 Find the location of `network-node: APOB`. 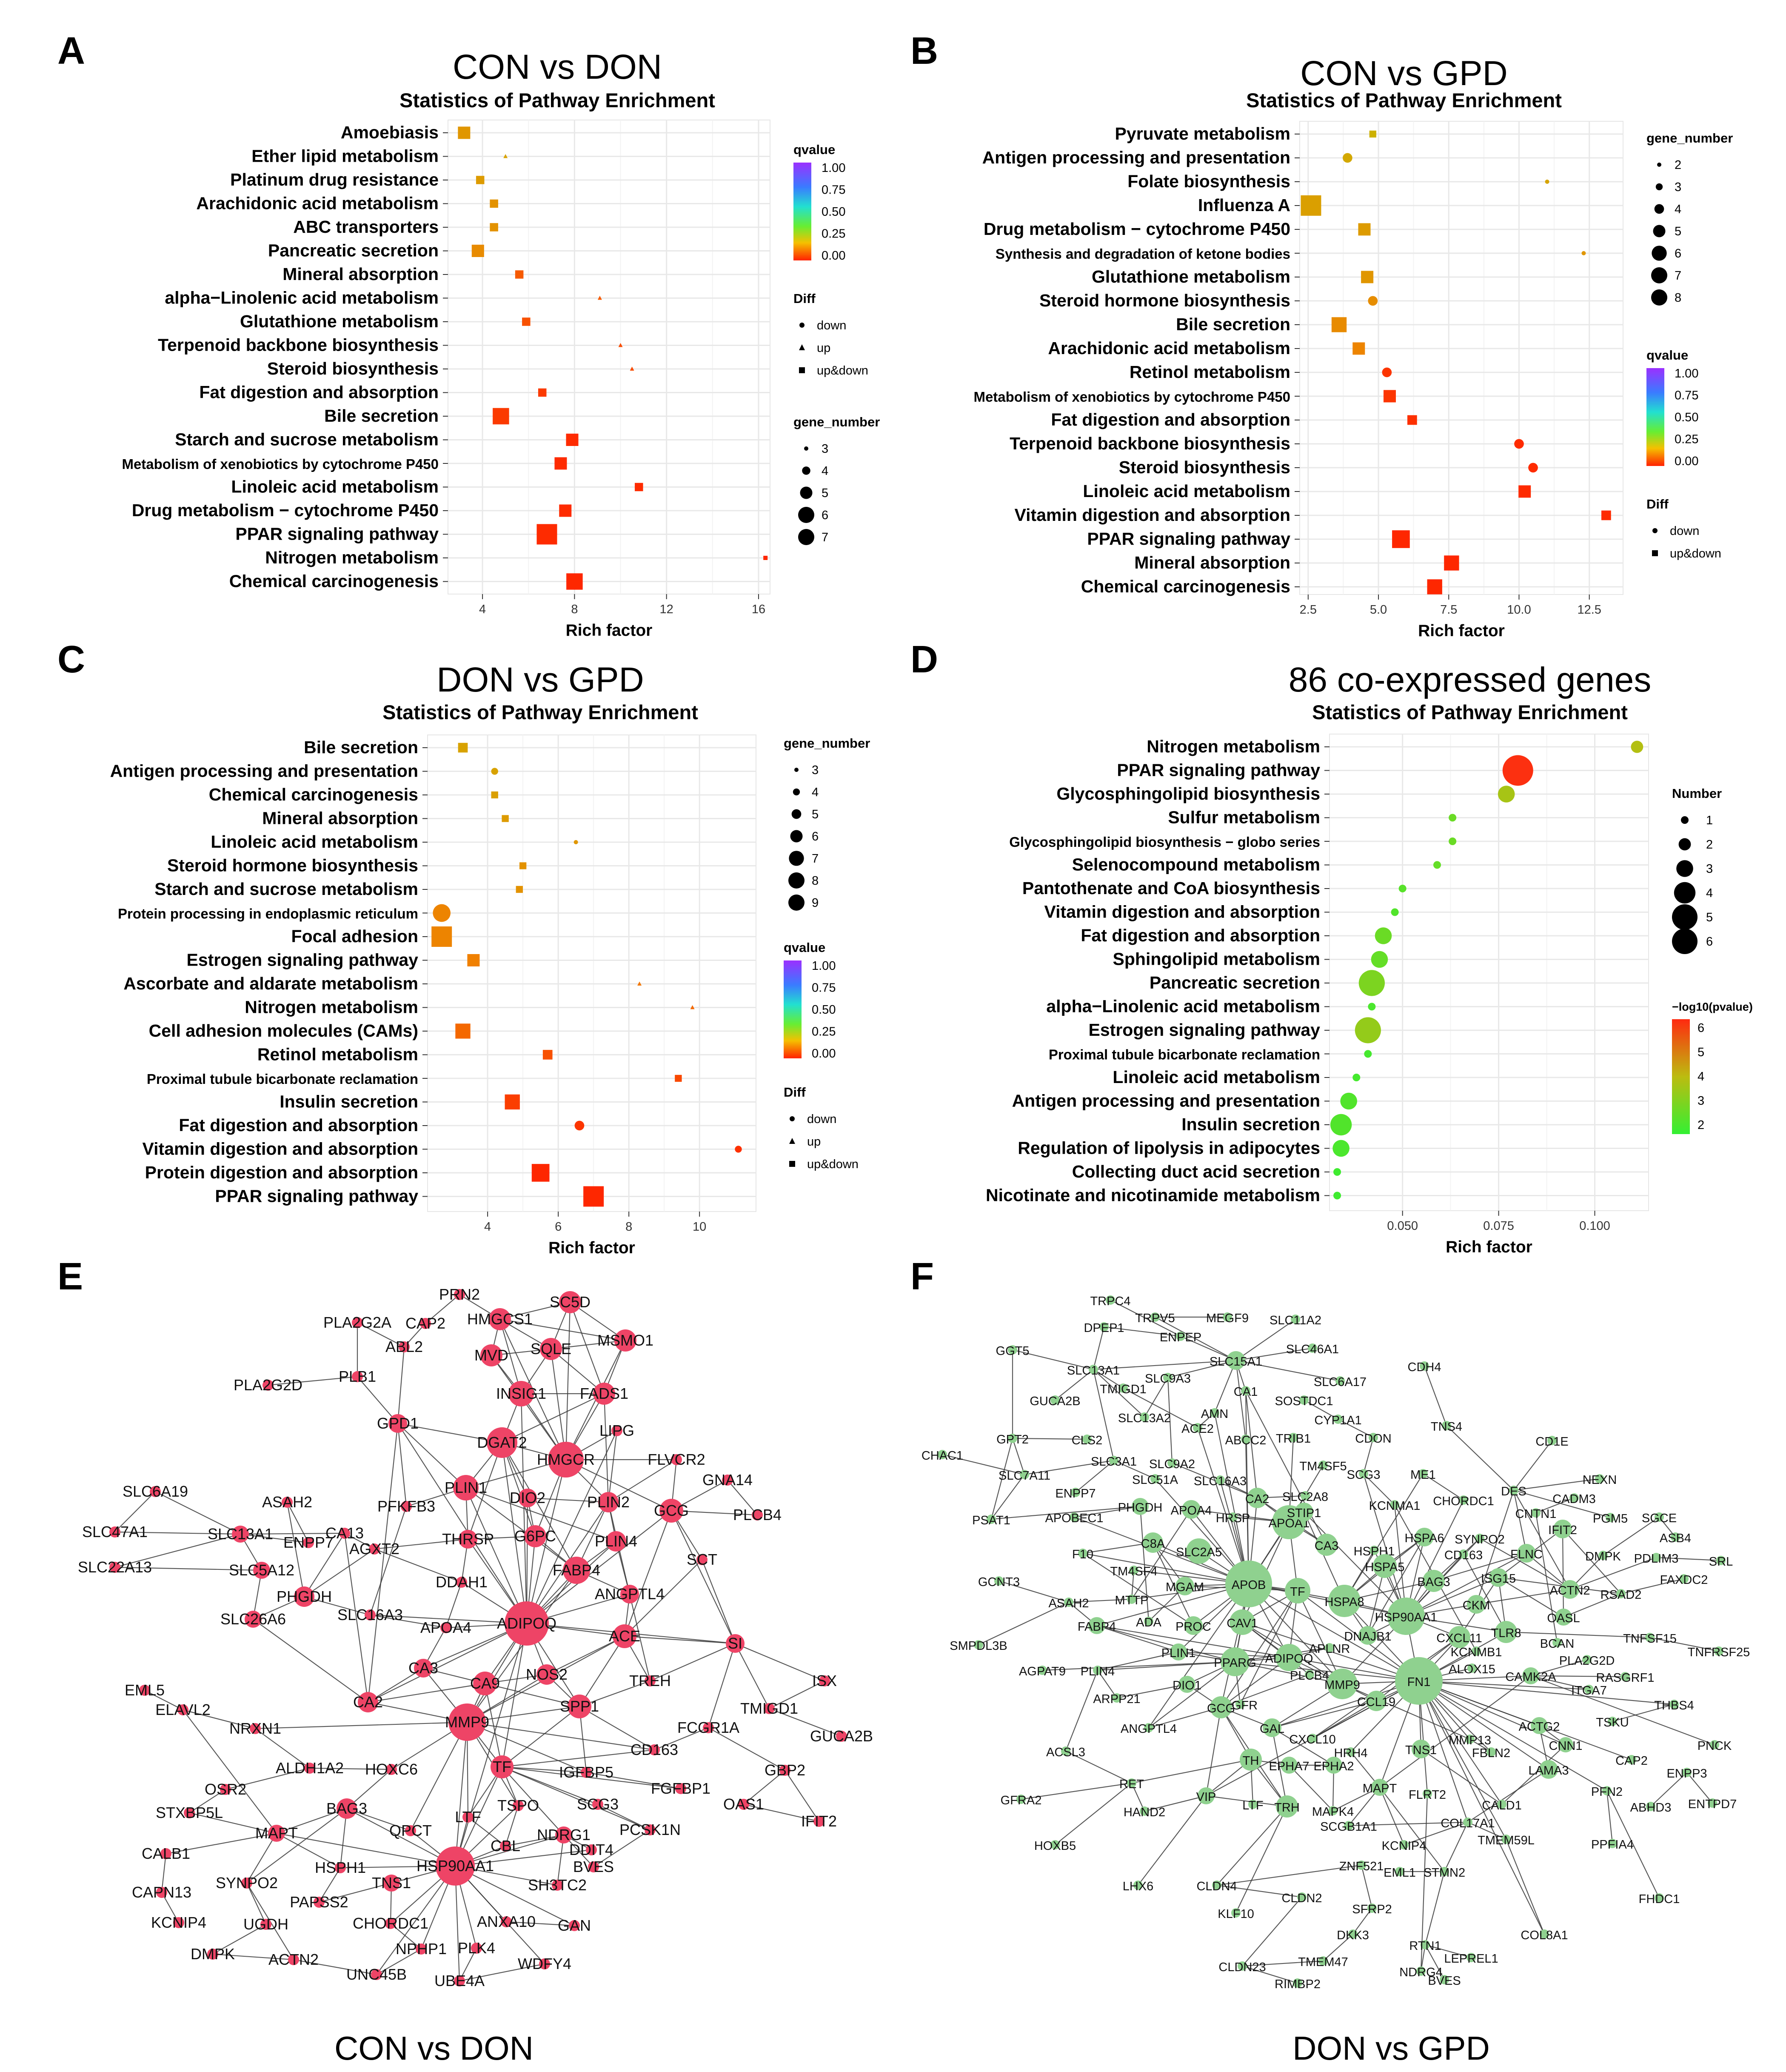

network-node: APOB is located at coordinates (1248, 1584).